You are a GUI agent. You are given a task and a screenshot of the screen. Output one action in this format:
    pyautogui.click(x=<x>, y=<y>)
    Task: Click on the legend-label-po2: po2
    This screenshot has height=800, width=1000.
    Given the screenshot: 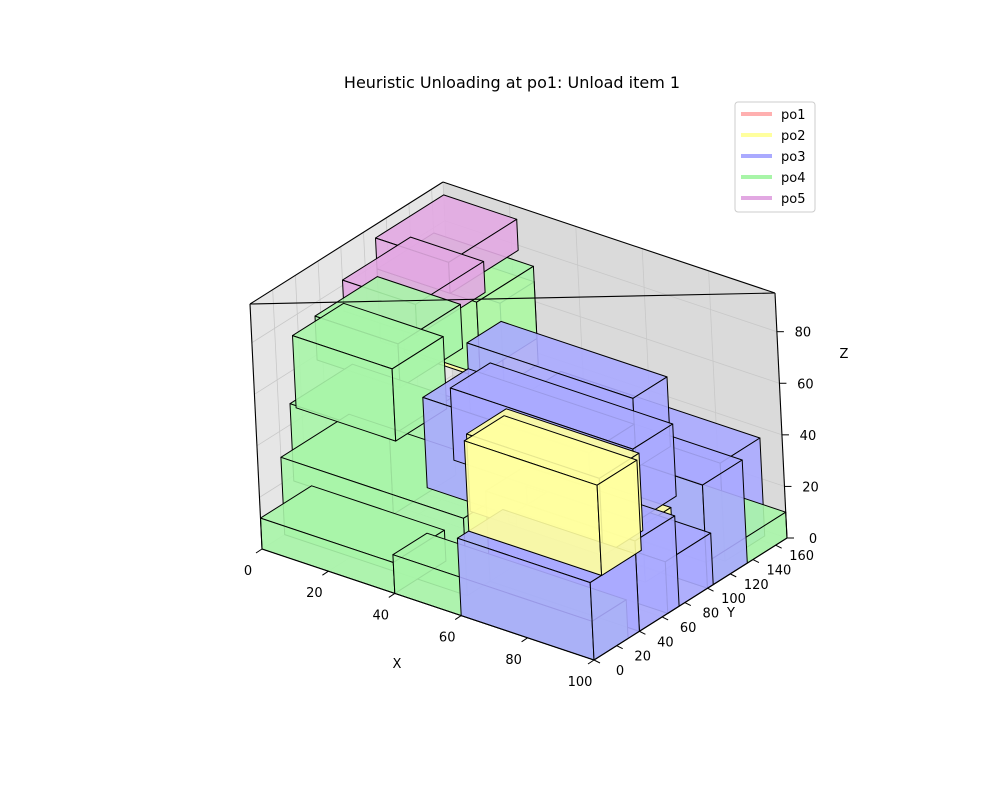 What is the action you would take?
    pyautogui.click(x=793, y=136)
    